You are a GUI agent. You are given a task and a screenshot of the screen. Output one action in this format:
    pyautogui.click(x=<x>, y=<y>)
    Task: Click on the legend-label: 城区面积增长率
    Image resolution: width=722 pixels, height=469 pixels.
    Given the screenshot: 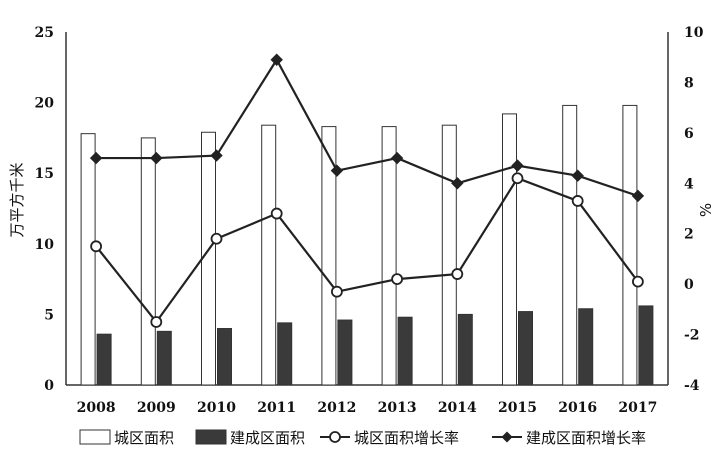 What is the action you would take?
    pyautogui.click(x=406, y=438)
    